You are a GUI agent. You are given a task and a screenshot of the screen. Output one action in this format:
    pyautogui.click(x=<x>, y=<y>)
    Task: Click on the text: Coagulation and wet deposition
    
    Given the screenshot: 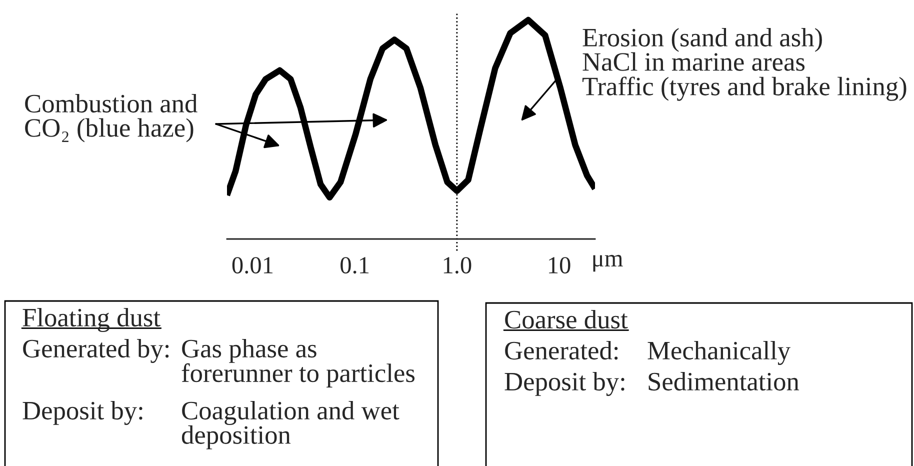 What is the action you would take?
    pyautogui.click(x=291, y=425)
    